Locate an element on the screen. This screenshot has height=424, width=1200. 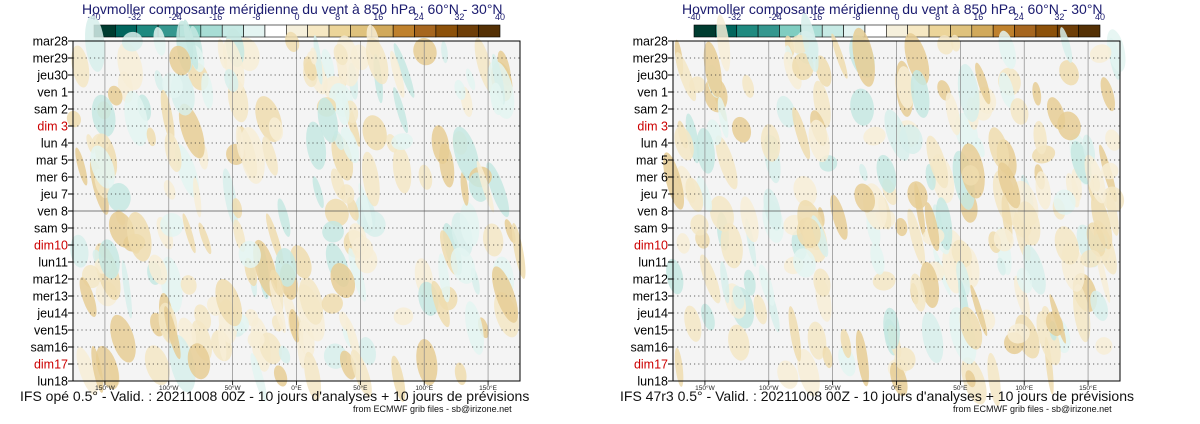
y-tick-label: jeu30 is located at coordinates (52, 76).